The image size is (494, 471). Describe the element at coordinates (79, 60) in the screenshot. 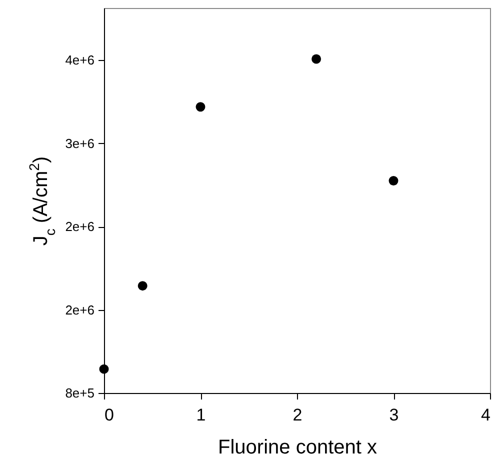

I see `y-tick-label: 4e+6` at that location.